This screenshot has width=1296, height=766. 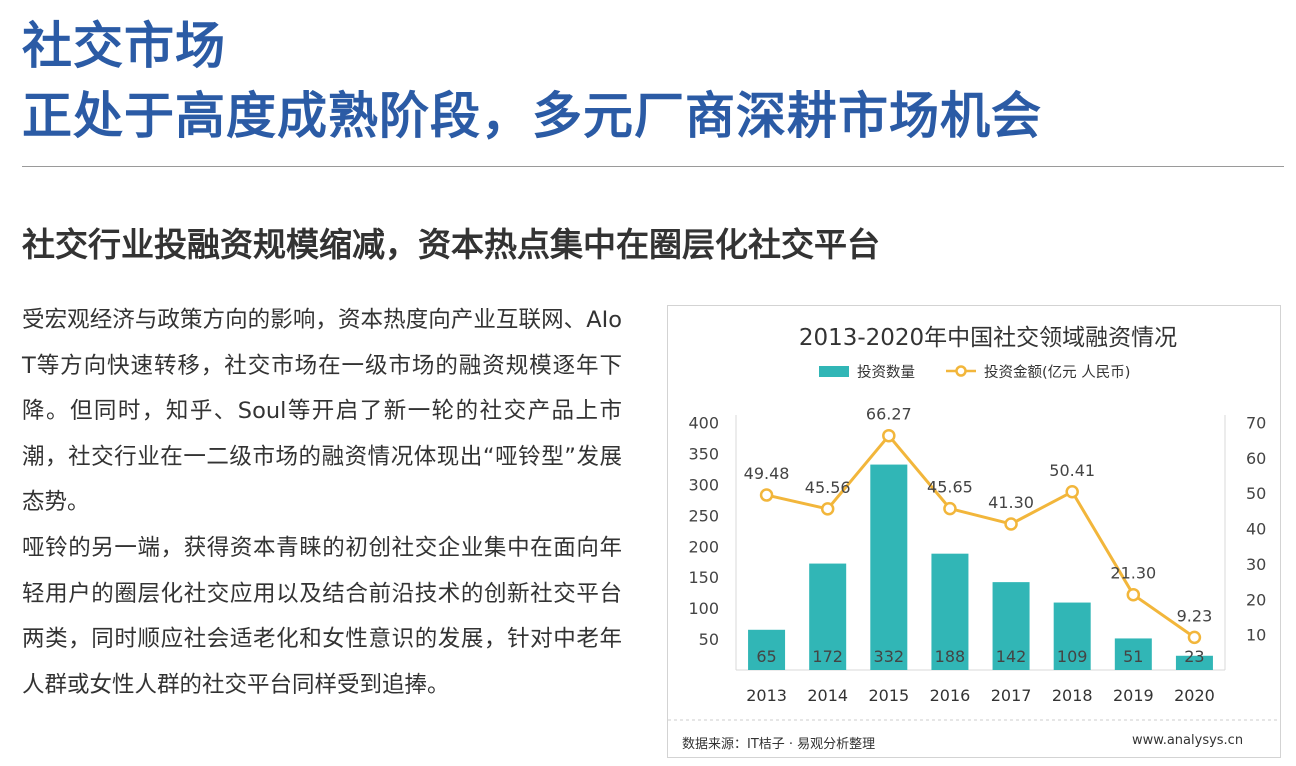 I want to click on y-right-tick-label: 70, so click(x=1256, y=423).